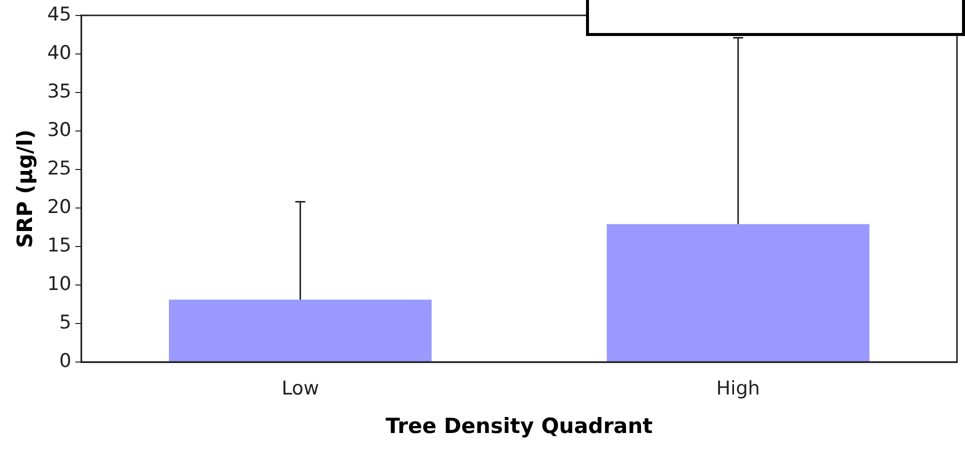 Image resolution: width=965 pixels, height=452 pixels. Describe the element at coordinates (59, 14) in the screenshot. I see `y-tick-label: 45` at that location.